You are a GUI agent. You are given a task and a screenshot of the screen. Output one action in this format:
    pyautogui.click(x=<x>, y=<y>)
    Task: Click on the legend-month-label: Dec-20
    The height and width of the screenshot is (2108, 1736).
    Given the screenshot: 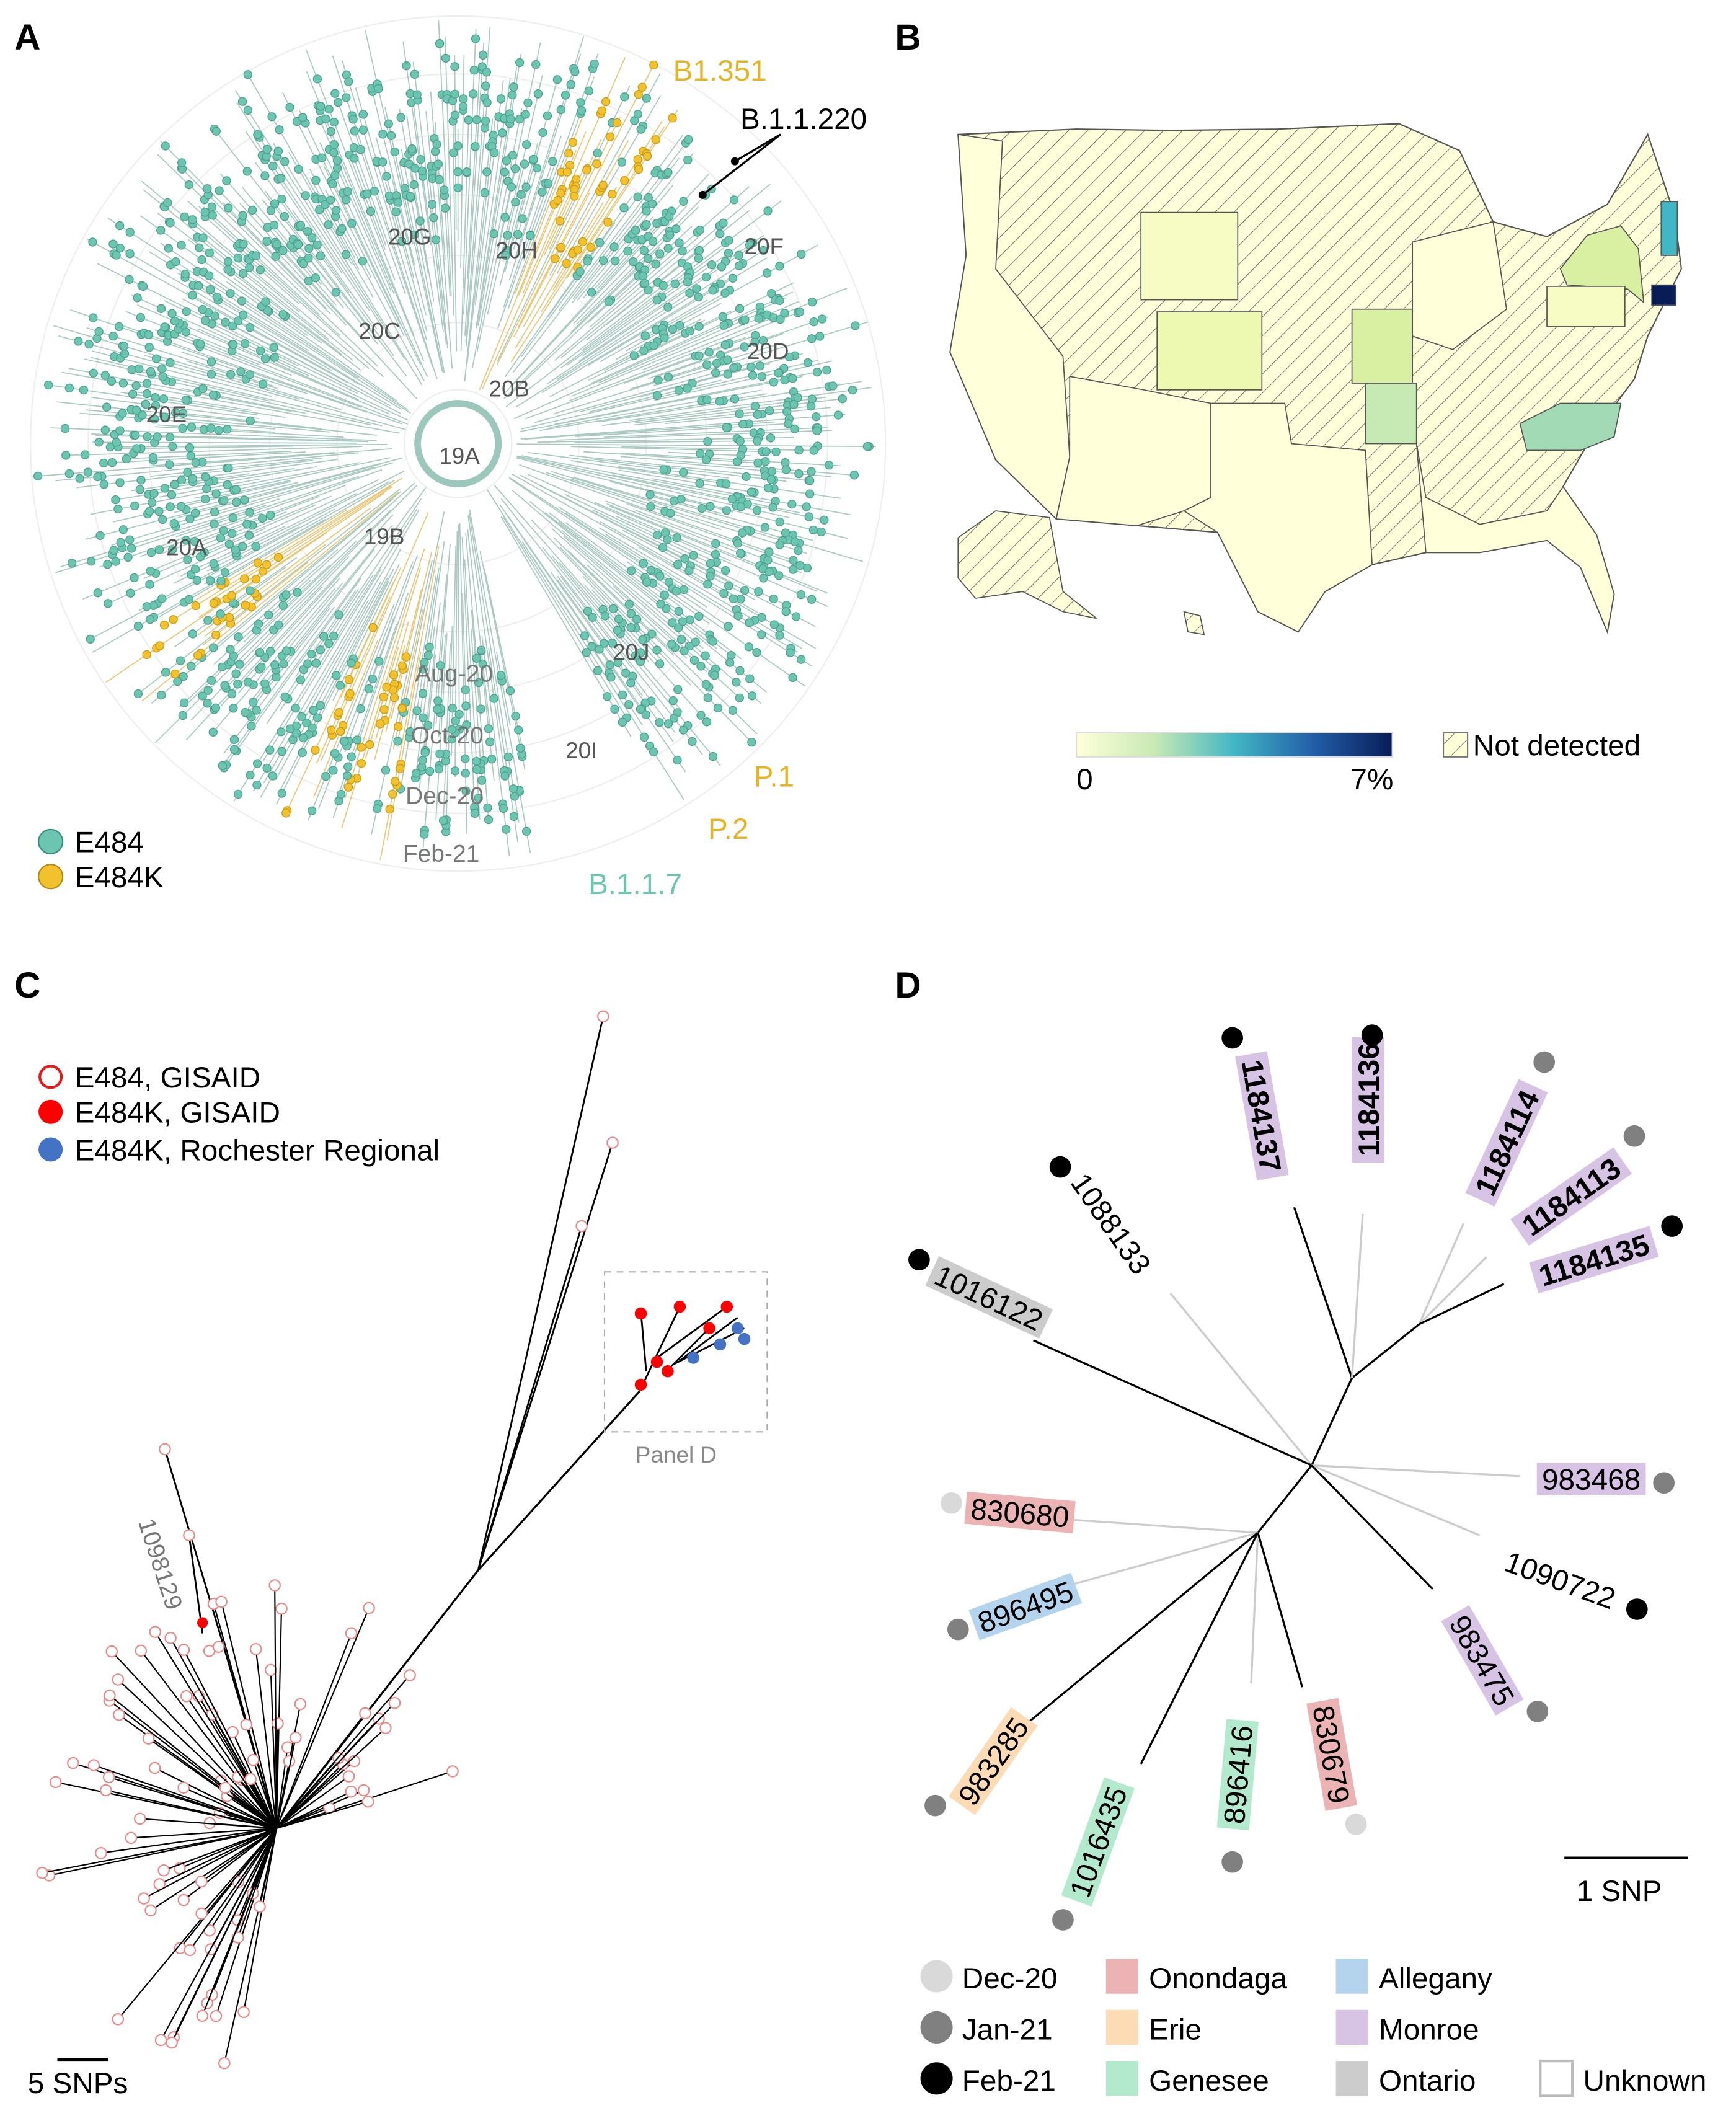 What is the action you would take?
    pyautogui.click(x=1010, y=1978)
    